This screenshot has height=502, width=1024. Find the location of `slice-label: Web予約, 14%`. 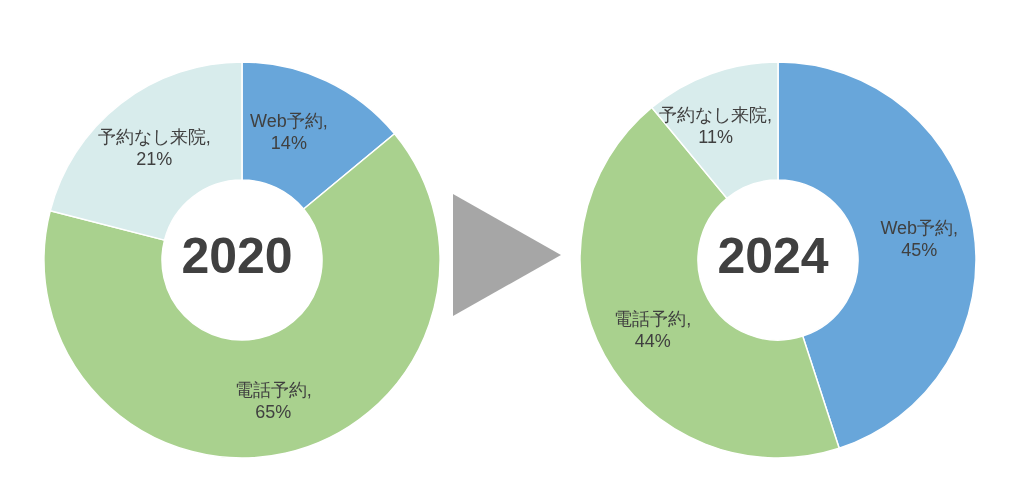

slice-label: Web予約, 14% is located at coordinates (289, 131).